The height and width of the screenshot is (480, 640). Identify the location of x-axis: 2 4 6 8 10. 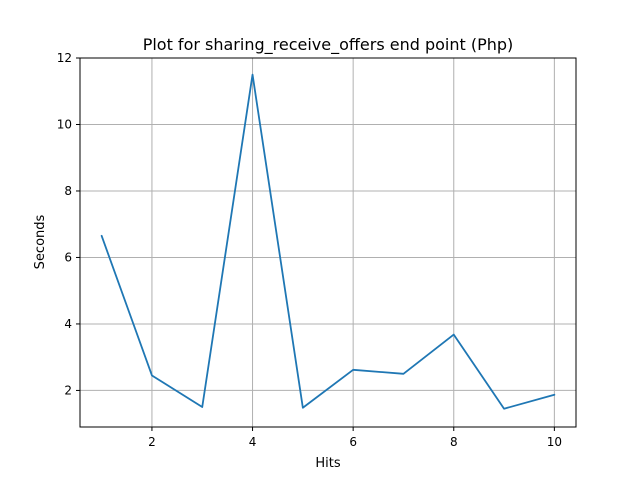
(355, 438).